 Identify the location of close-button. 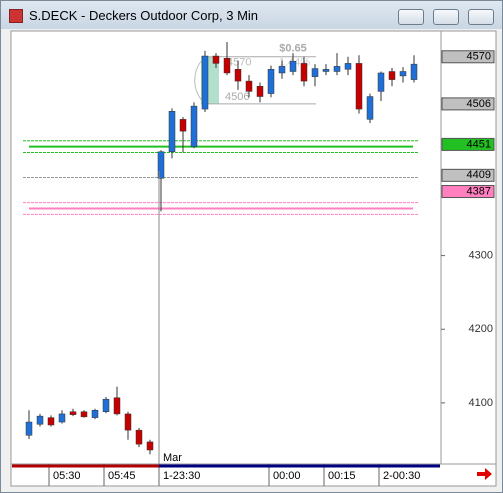
(481, 17).